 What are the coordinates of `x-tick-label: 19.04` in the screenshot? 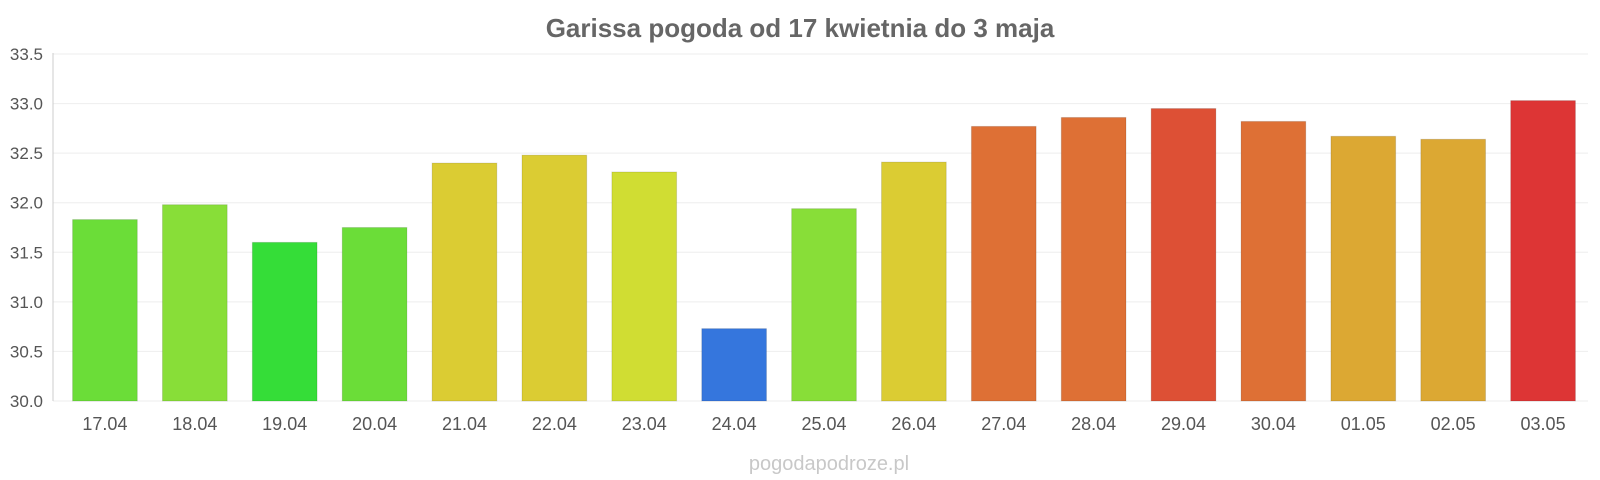 It's located at (284, 424).